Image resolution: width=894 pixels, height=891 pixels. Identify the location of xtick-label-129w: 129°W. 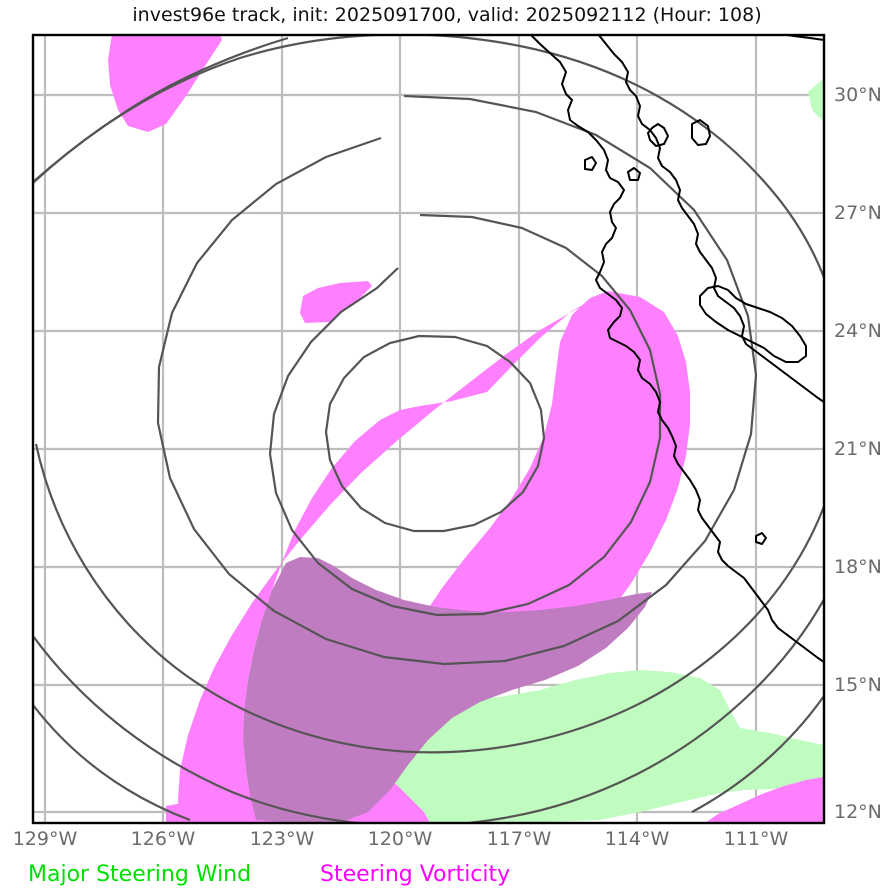
(45, 839).